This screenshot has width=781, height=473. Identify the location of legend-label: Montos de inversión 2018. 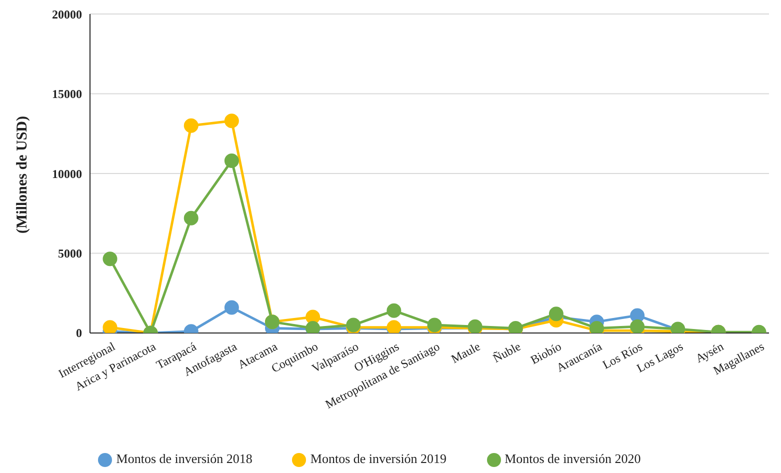
(184, 458).